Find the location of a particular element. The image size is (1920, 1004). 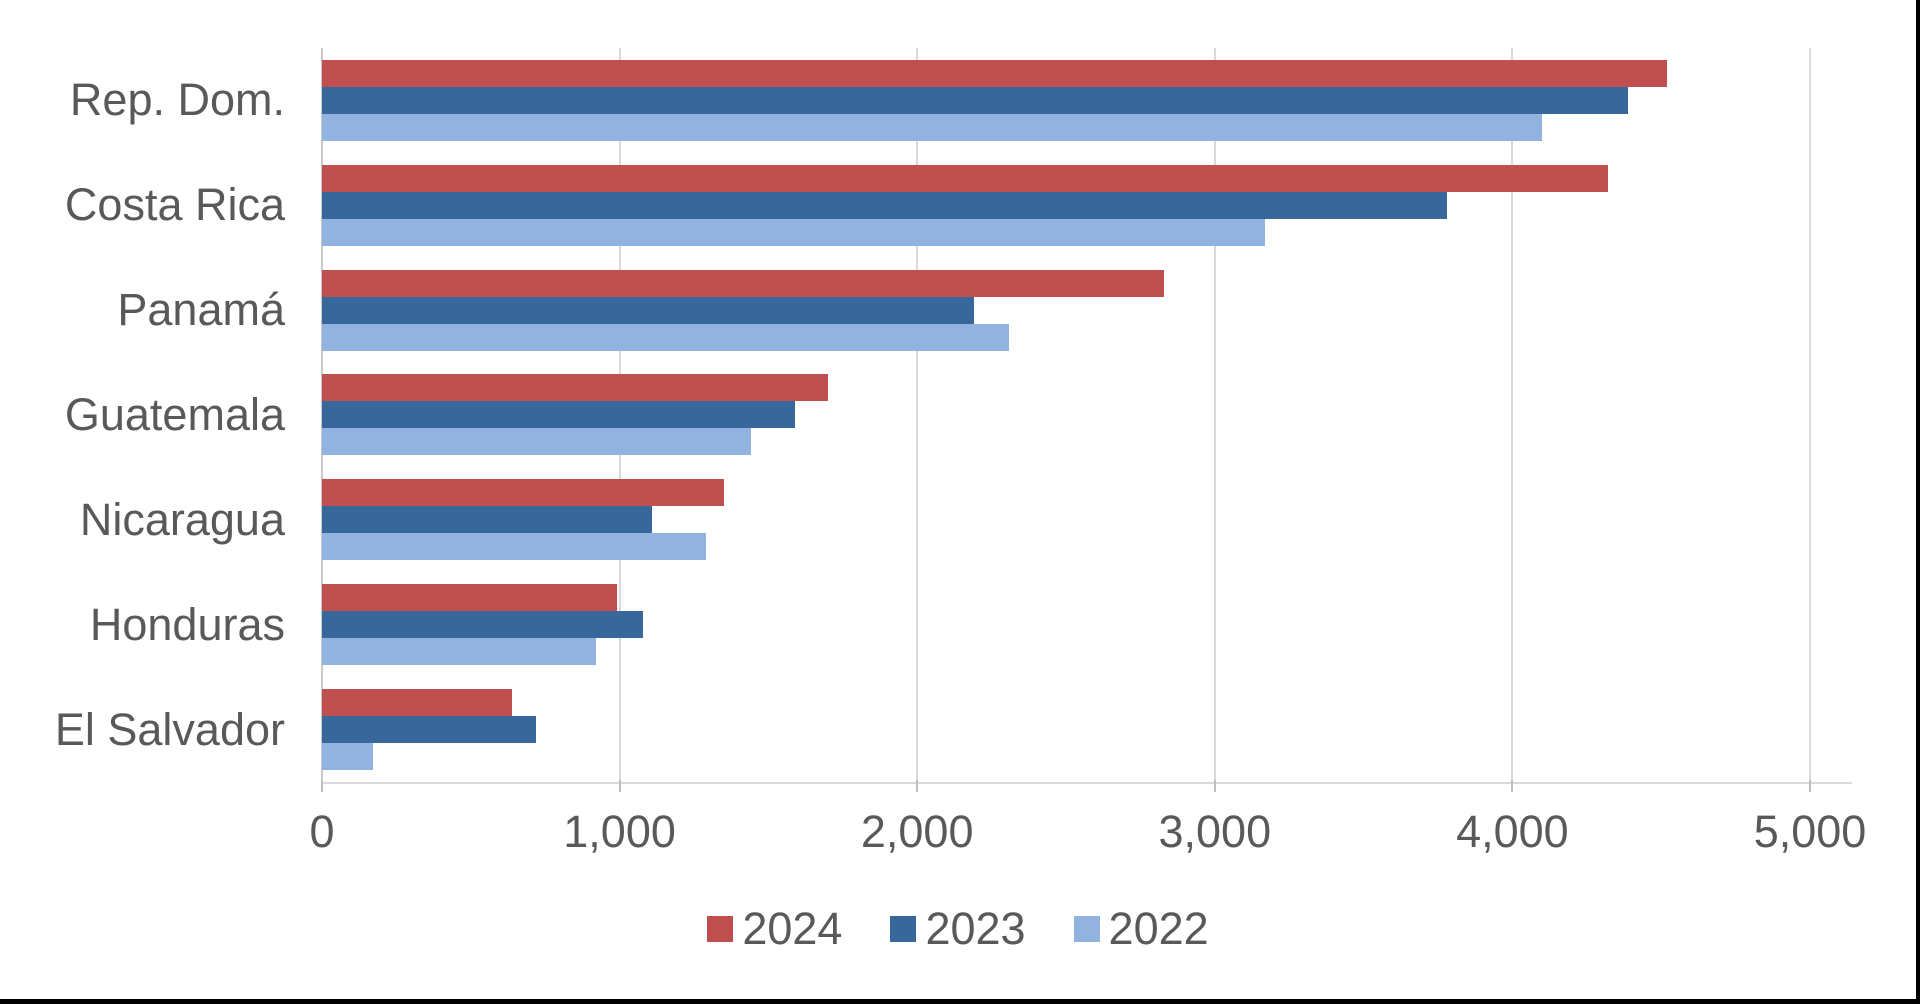

bar-group-el-salvador is located at coordinates (1066, 729).